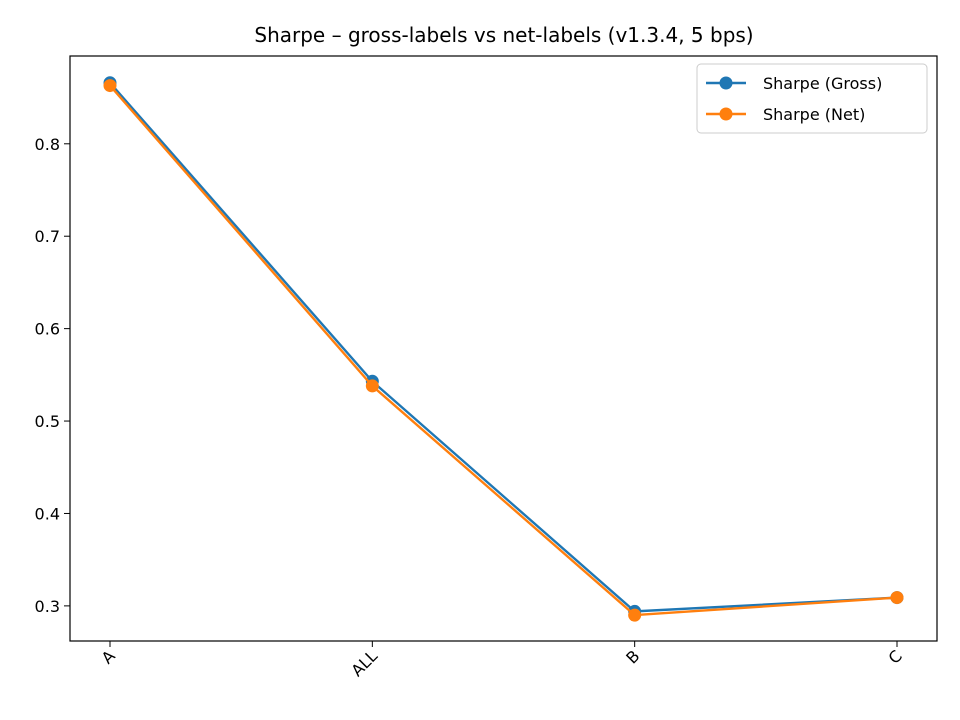 The width and height of the screenshot is (960, 720). I want to click on y-axis: 0.3 0.4 0.5 0.6 0.7 0.8, so click(52, 375).